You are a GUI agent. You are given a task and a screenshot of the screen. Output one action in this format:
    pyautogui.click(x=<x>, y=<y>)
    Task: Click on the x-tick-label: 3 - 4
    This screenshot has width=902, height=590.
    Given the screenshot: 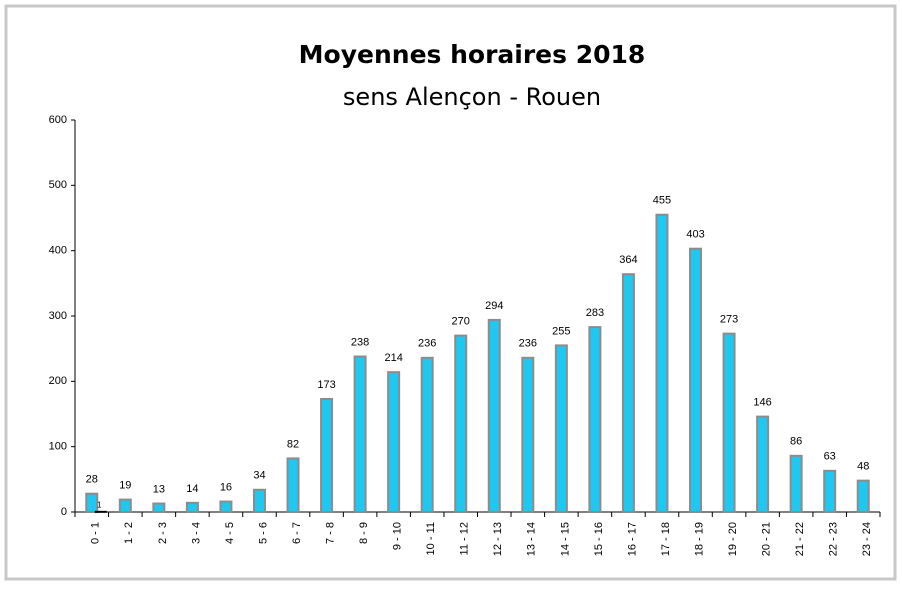 What is the action you would take?
    pyautogui.click(x=196, y=533)
    